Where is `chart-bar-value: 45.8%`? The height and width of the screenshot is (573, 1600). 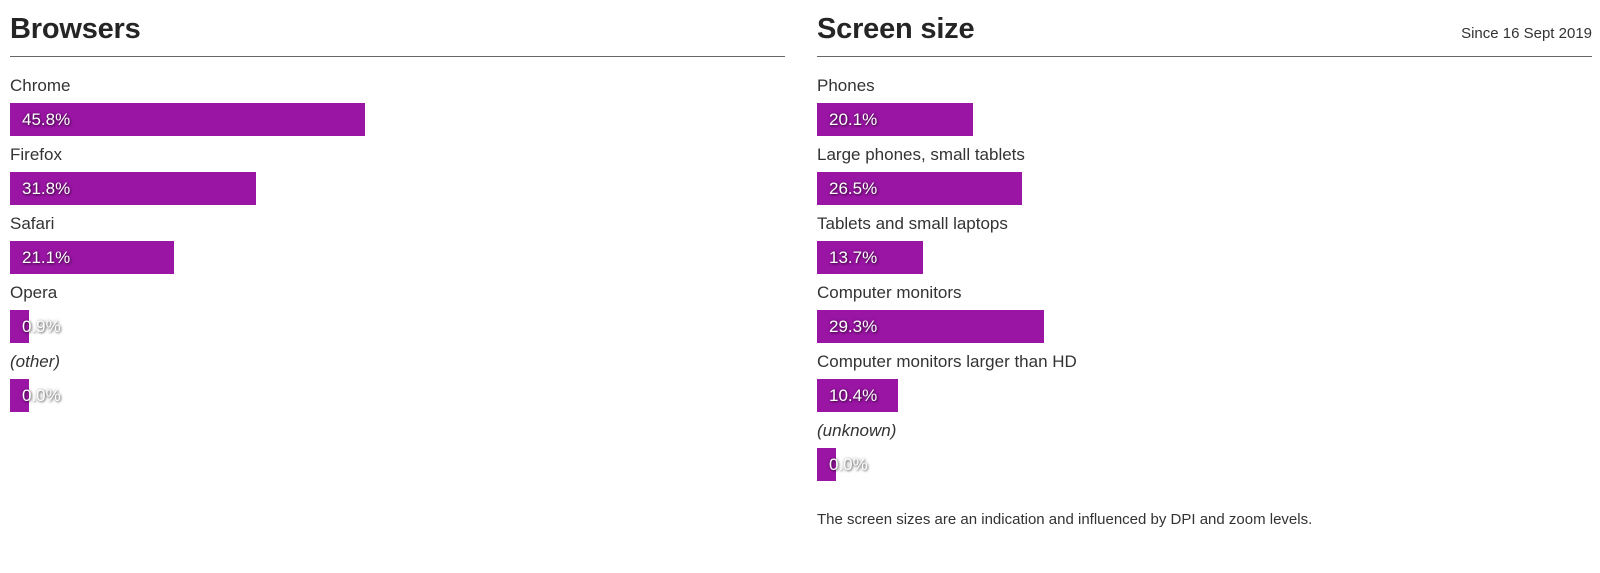 chart-bar-value: 45.8% is located at coordinates (46, 119).